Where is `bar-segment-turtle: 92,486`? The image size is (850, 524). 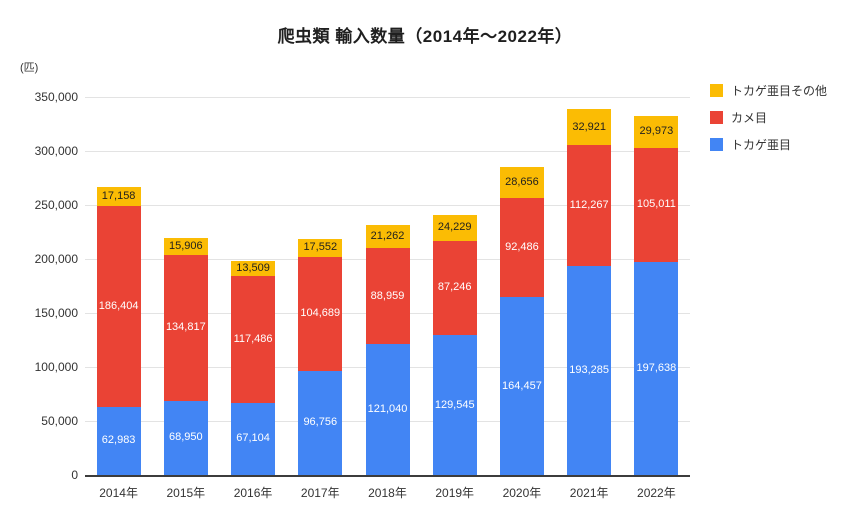 bar-segment-turtle: 92,486 is located at coordinates (521, 247).